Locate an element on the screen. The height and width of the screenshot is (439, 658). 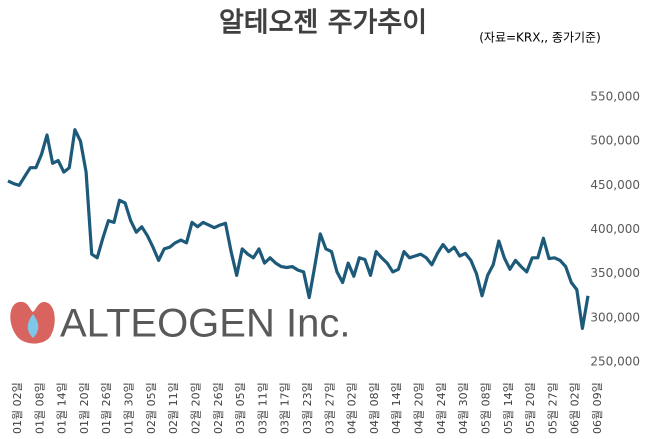
x-tick-label: 02월 11일 is located at coordinates (173, 408).